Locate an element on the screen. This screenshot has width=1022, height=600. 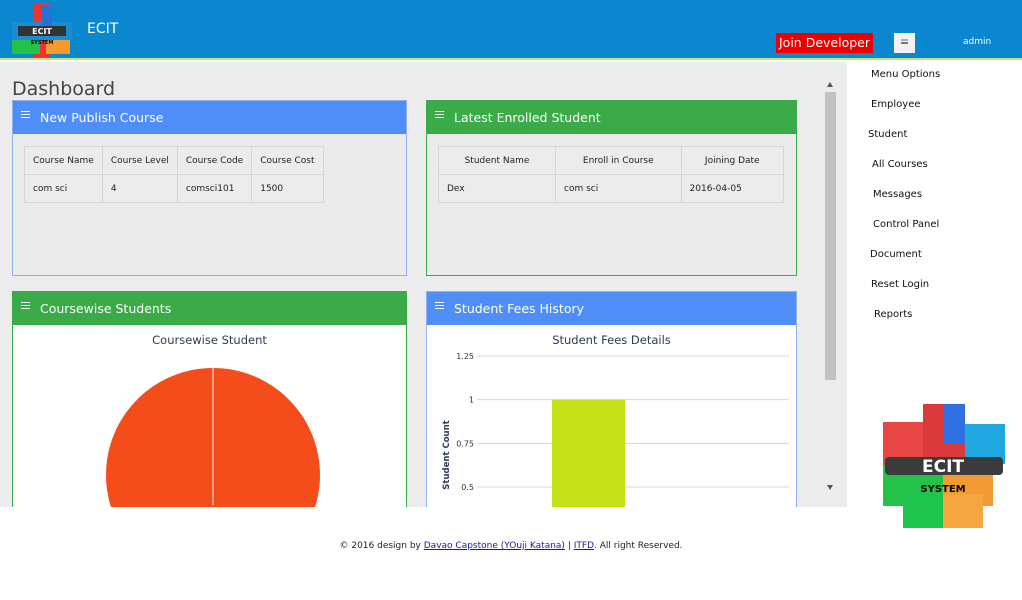
pie-chart-area: Coursewise Student is located at coordinates (209, 416).